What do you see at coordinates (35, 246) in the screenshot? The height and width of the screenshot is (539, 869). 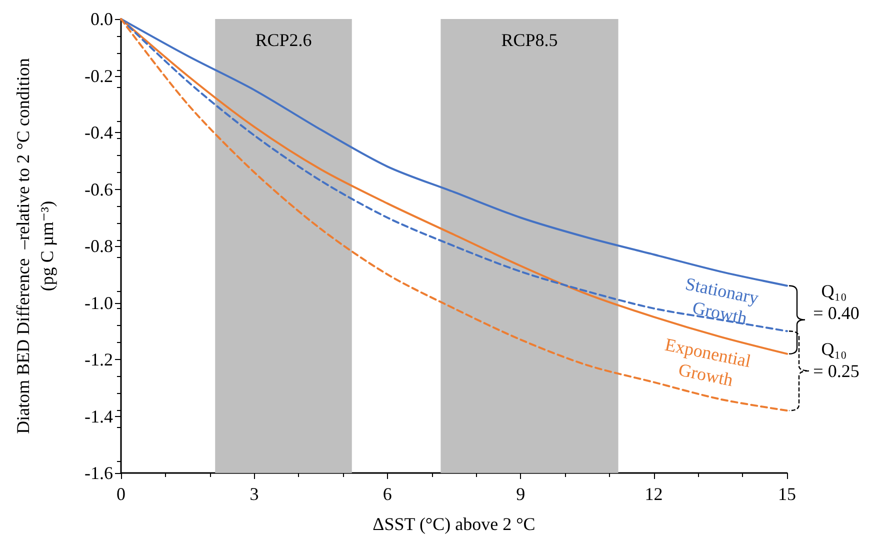 I see `y-axis-title: Diatom BED Difference –relative to 2 °C condition (pg C µm⁻³)` at bounding box center [35, 246].